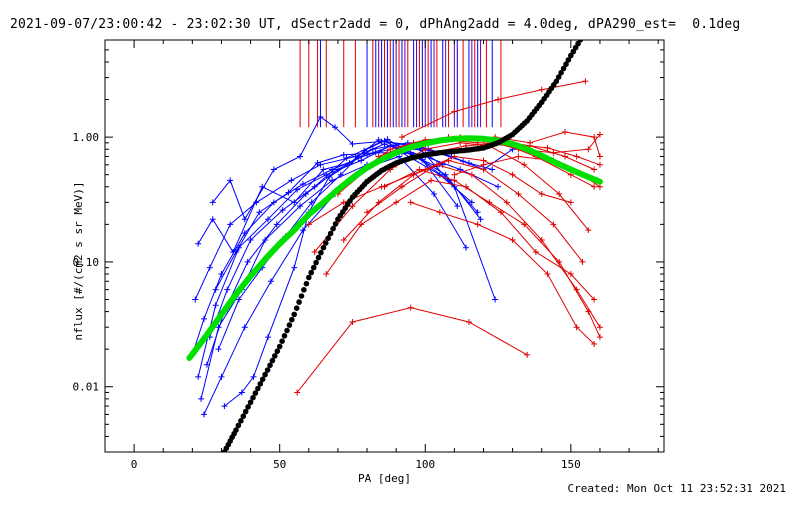 The image size is (800, 505). Describe the element at coordinates (86, 137) in the screenshot. I see `y-tick-label: 1.00` at that location.